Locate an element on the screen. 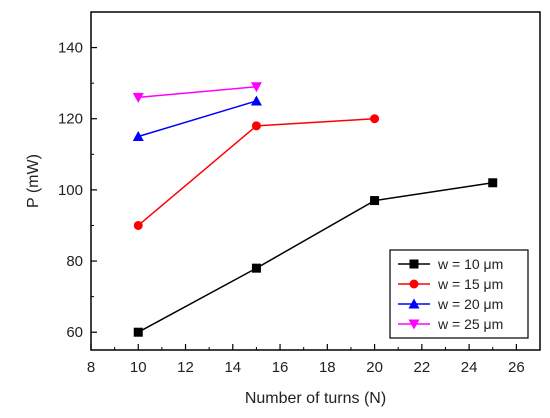 The height and width of the screenshot is (418, 550). x-tick-label: 14 is located at coordinates (232, 367).